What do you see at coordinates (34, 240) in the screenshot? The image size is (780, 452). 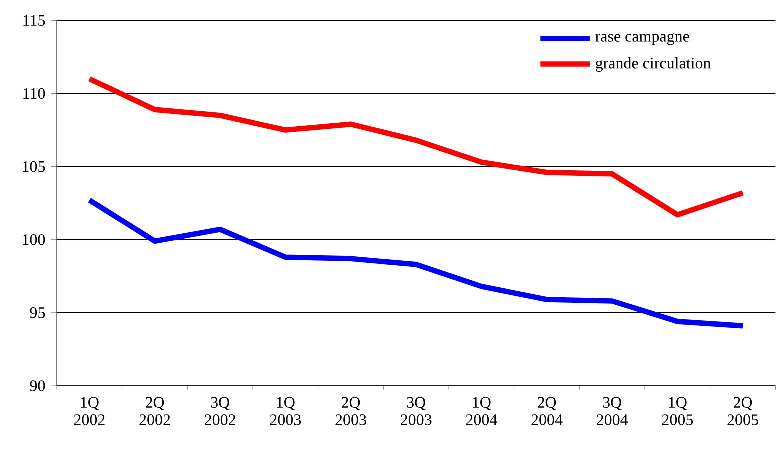 I see `y-tick-label: 100` at bounding box center [34, 240].